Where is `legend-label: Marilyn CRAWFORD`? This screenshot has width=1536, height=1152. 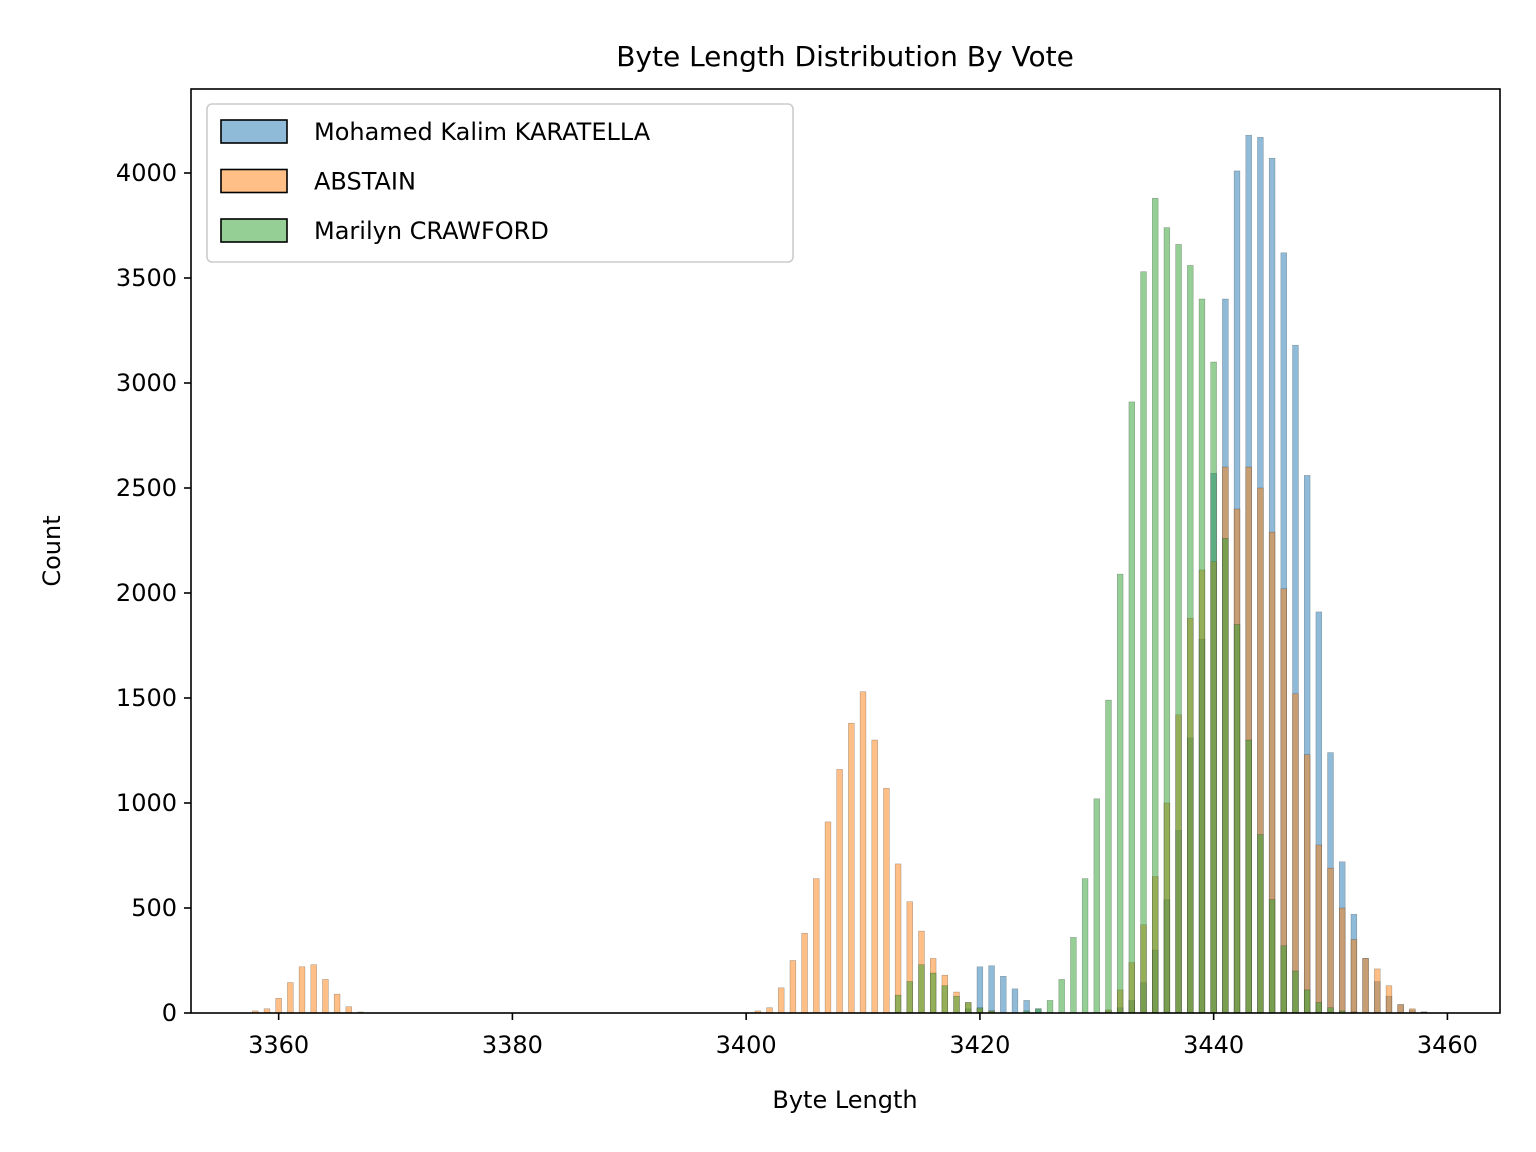 legend-label: Marilyn CRAWFORD is located at coordinates (431, 231).